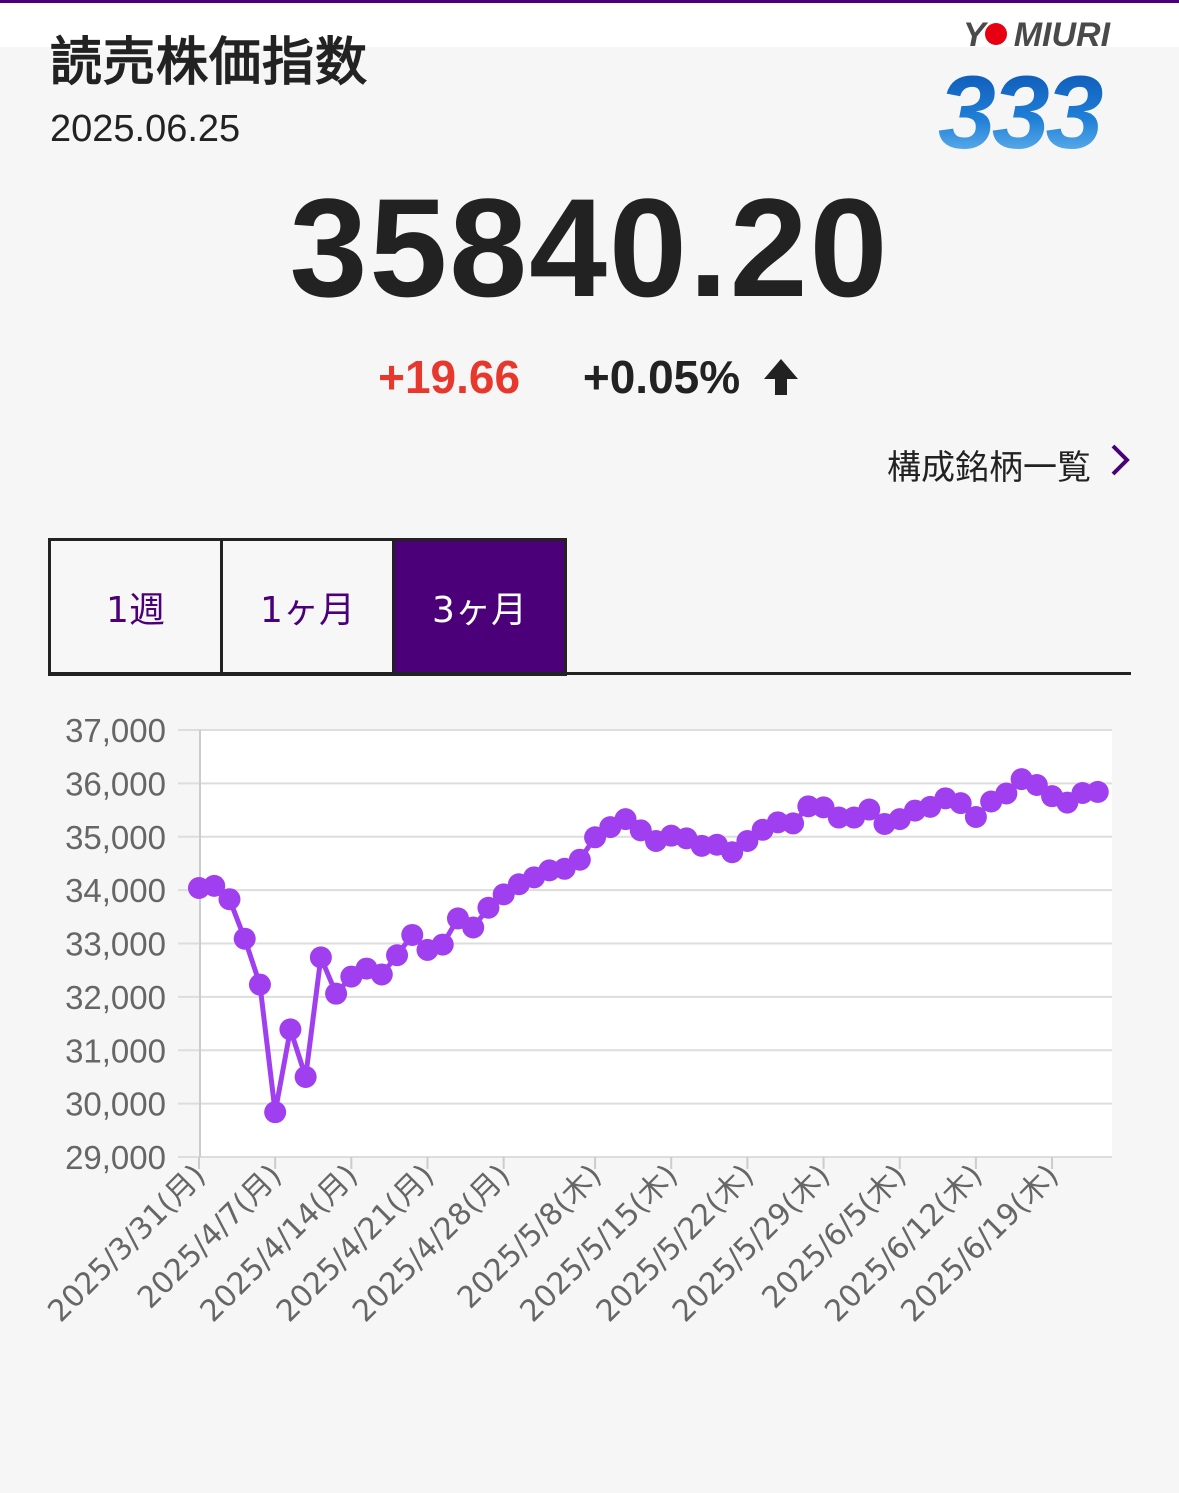 The height and width of the screenshot is (1493, 1179). I want to click on y-tick-label: 34,000, so click(115, 890).